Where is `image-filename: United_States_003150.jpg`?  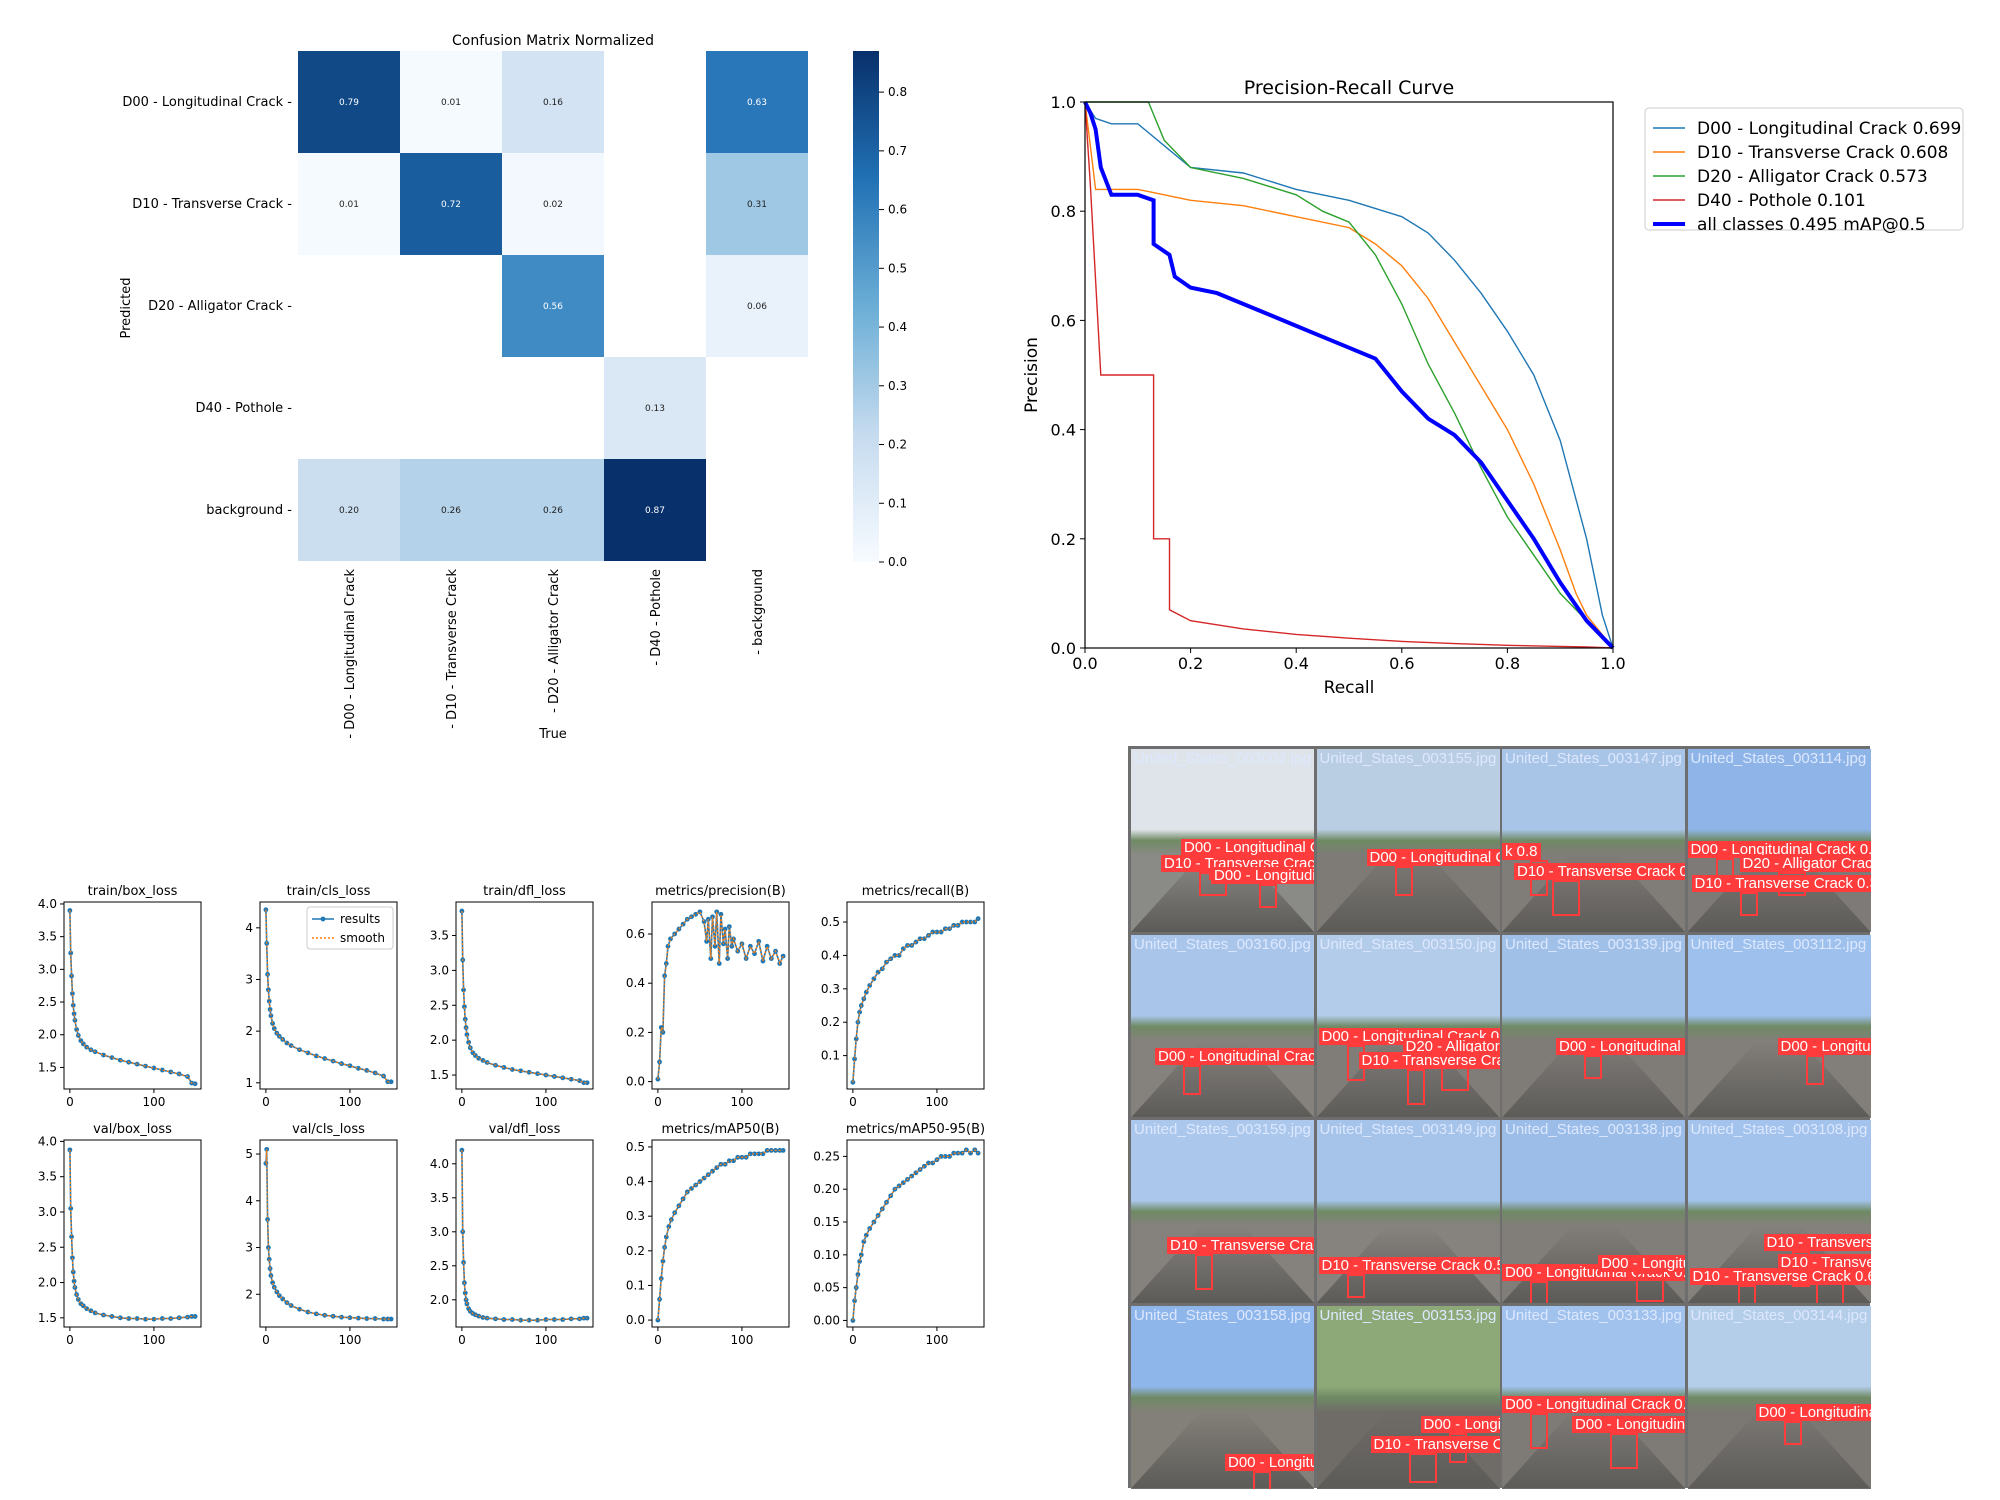
image-filename: United_States_003150.jpg is located at coordinates (1408, 944).